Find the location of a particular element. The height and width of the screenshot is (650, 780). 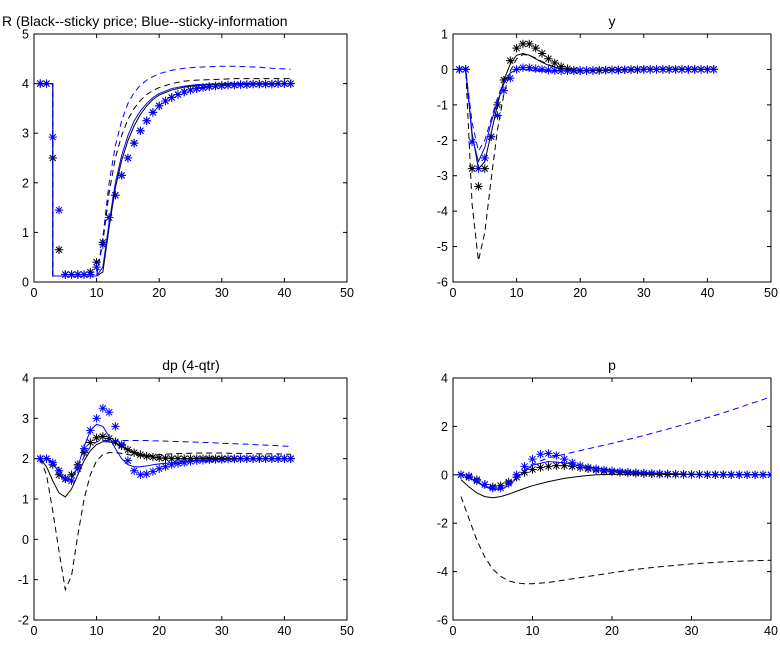

plot-area is located at coordinates (613, 490).